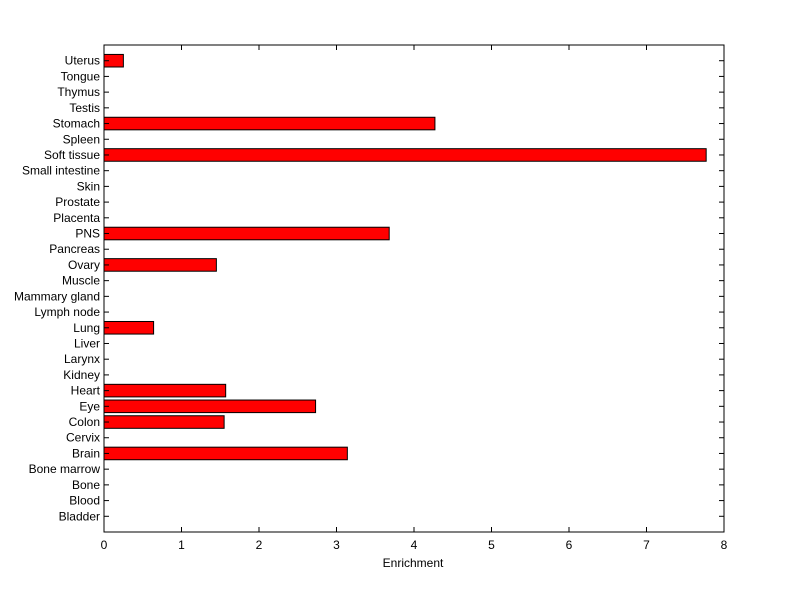 Image resolution: width=800 pixels, height=599 pixels. I want to click on y-tick-label: Bone, so click(86, 485).